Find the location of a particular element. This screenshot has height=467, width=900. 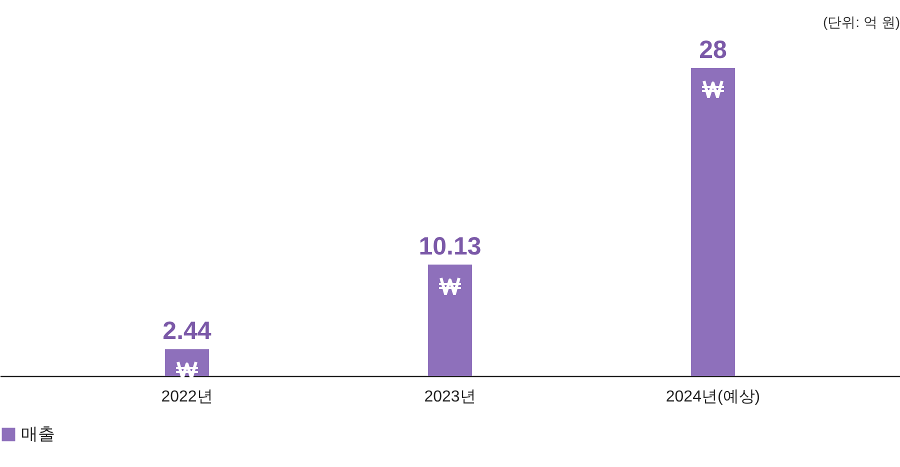

data-label: 2.44 is located at coordinates (187, 331).